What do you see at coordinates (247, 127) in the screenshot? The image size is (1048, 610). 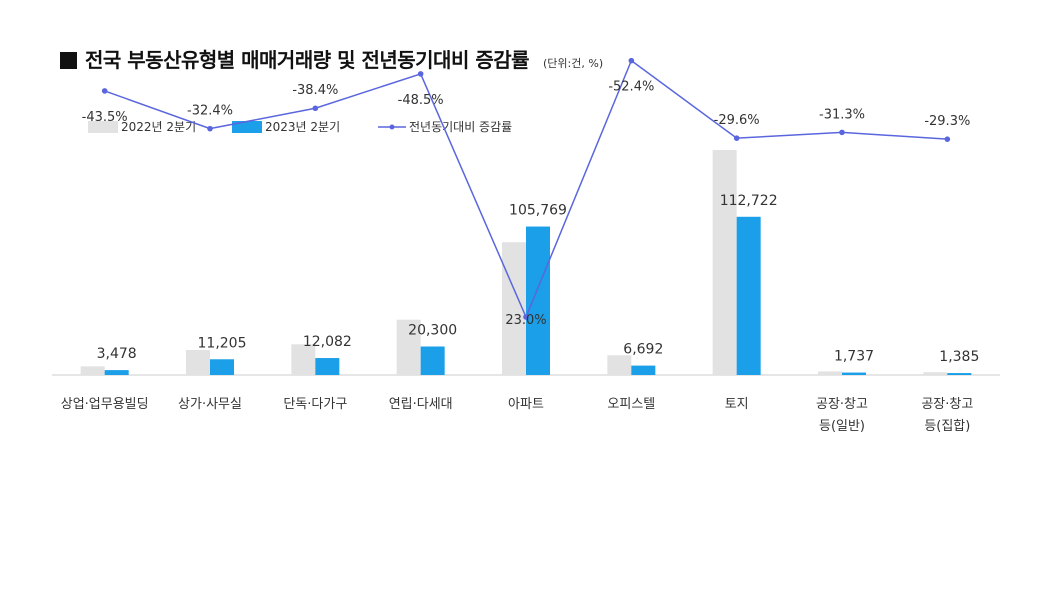 I see `legend-swatch-2023` at bounding box center [247, 127].